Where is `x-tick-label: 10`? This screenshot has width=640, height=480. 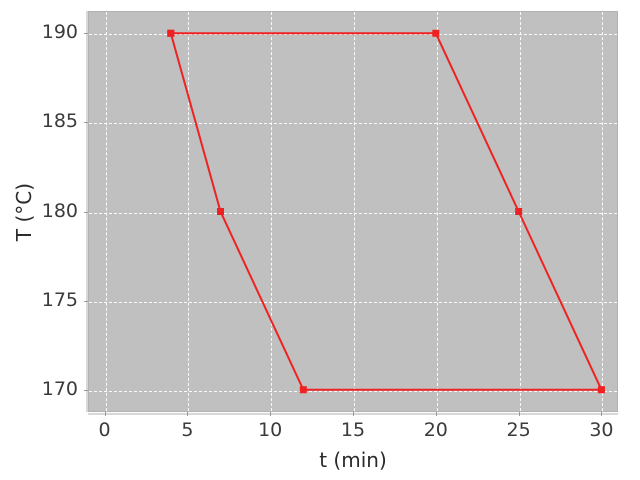
x-tick-label: 10 is located at coordinates (270, 430).